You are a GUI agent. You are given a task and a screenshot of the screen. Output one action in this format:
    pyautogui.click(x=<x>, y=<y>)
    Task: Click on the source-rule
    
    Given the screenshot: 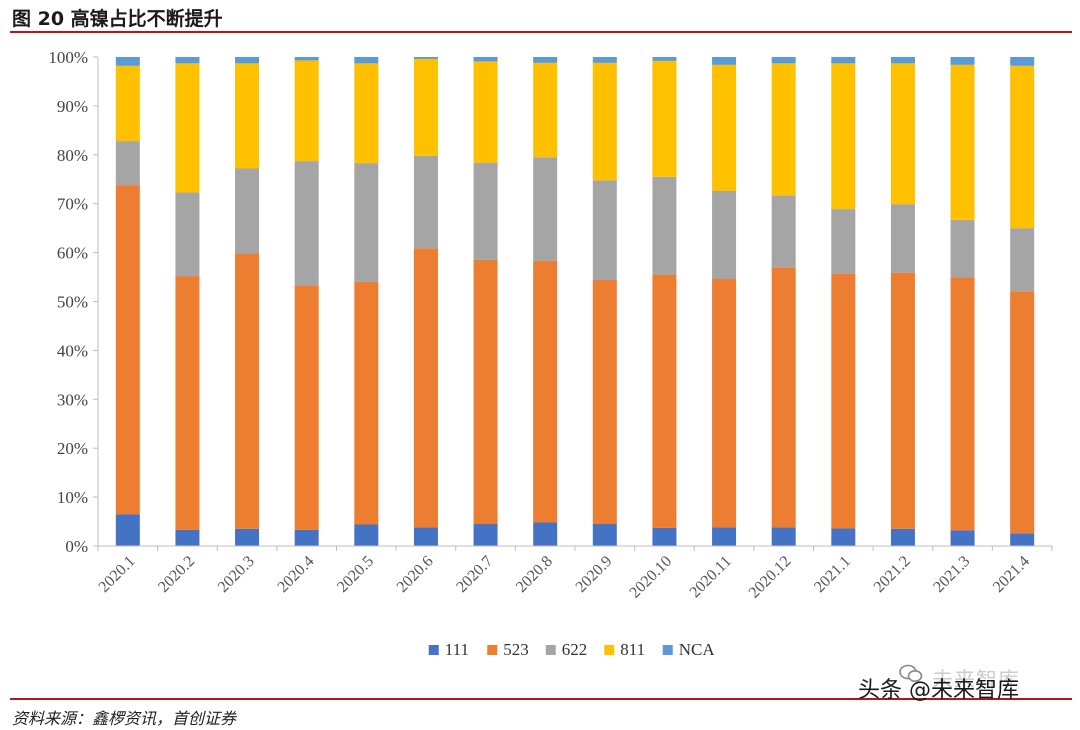 What is the action you would take?
    pyautogui.click(x=541, y=699)
    